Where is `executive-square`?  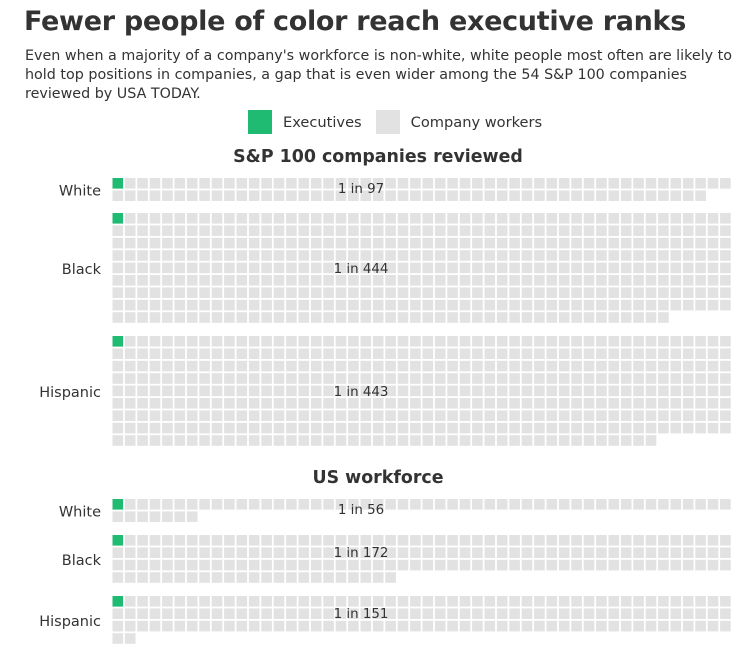
executive-square is located at coordinates (118, 183).